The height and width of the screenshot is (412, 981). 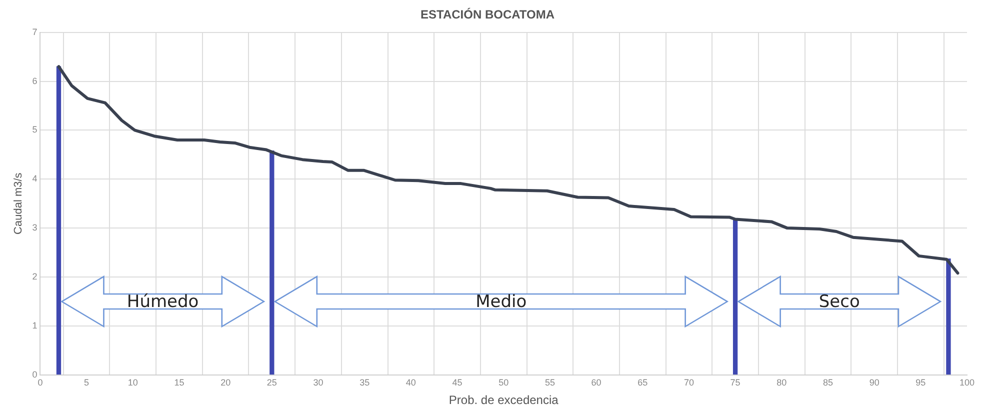 I want to click on annotation: Seco, so click(x=839, y=302).